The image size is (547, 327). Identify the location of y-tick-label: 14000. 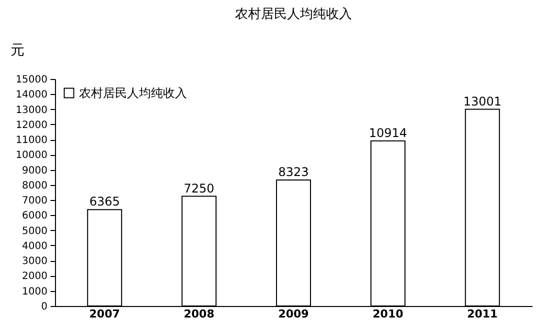
(32, 95).